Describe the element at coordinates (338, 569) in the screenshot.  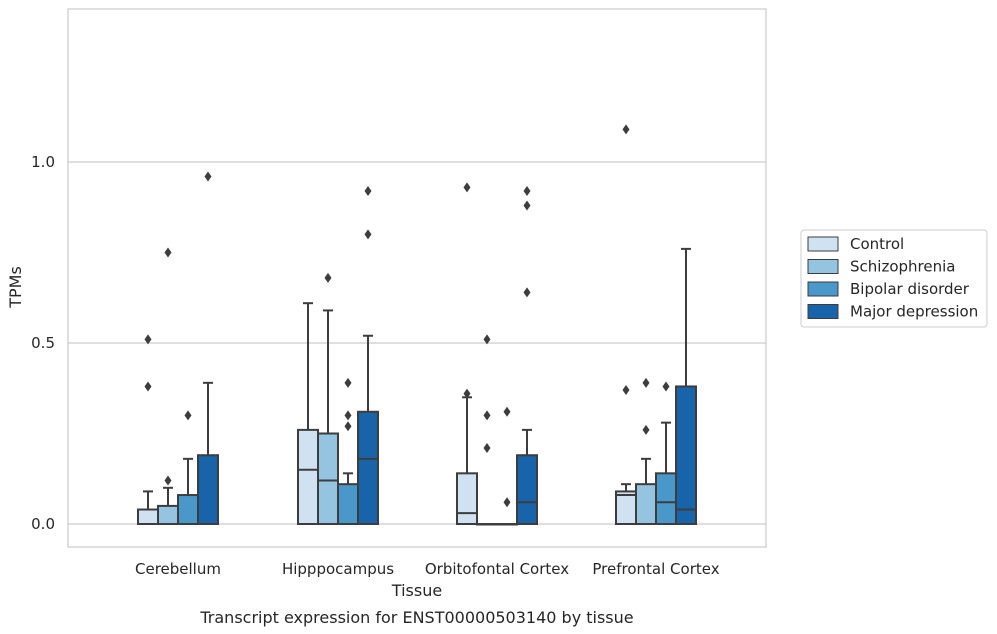
I see `x-tick-label: Hipppocampus` at that location.